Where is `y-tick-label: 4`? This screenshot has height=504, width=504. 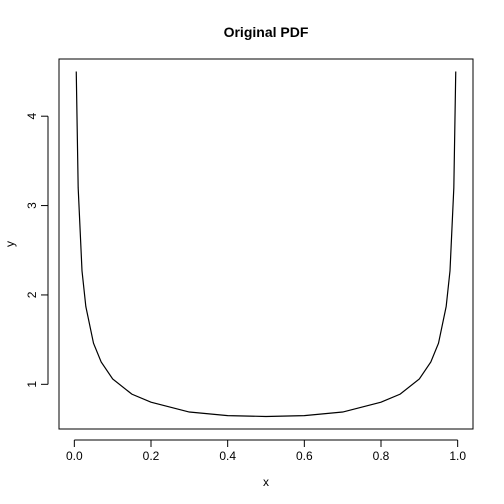 y-tick-label: 4 is located at coordinates (32, 116).